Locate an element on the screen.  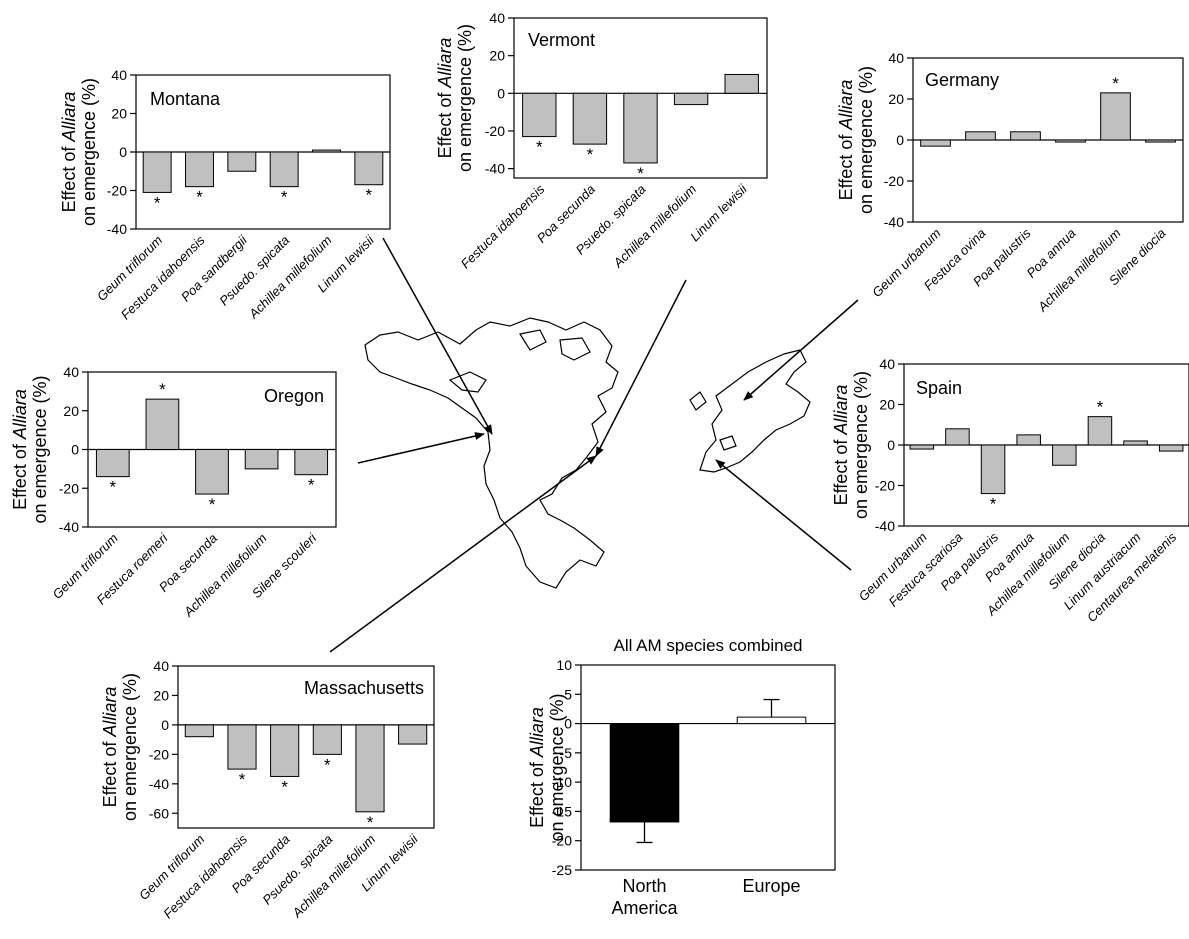
panel-title: Montana is located at coordinates (185, 99).